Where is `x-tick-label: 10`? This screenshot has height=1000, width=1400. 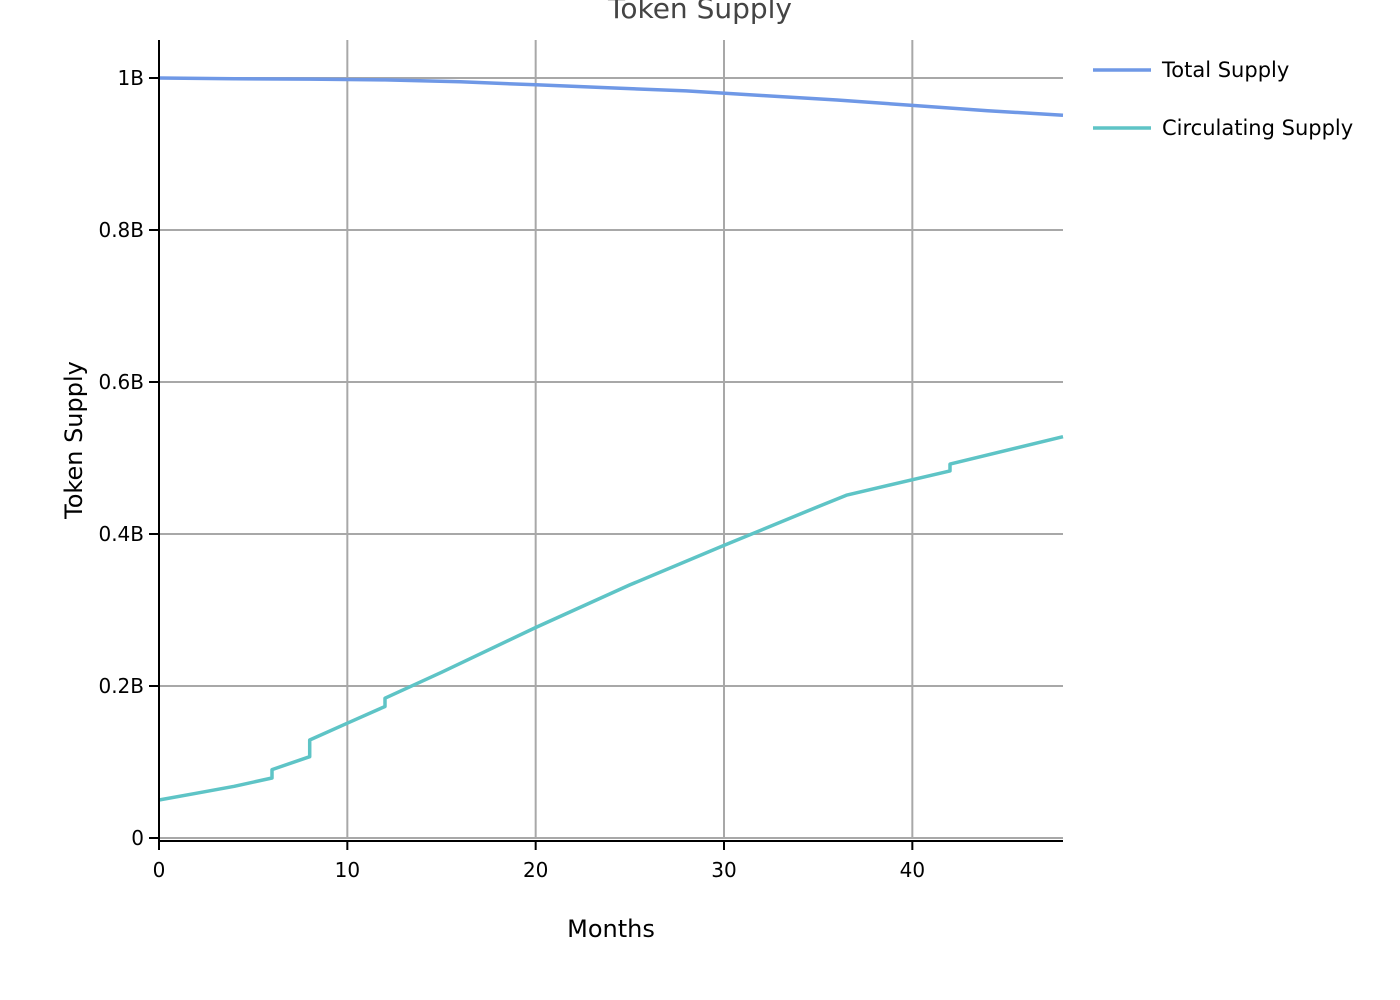
x-tick-label: 10 is located at coordinates (347, 870).